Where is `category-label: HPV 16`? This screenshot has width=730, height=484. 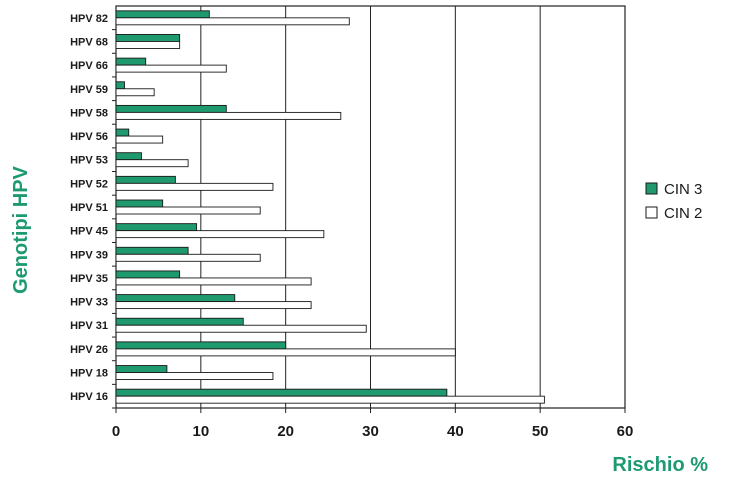
category-label: HPV 16 is located at coordinates (89, 397).